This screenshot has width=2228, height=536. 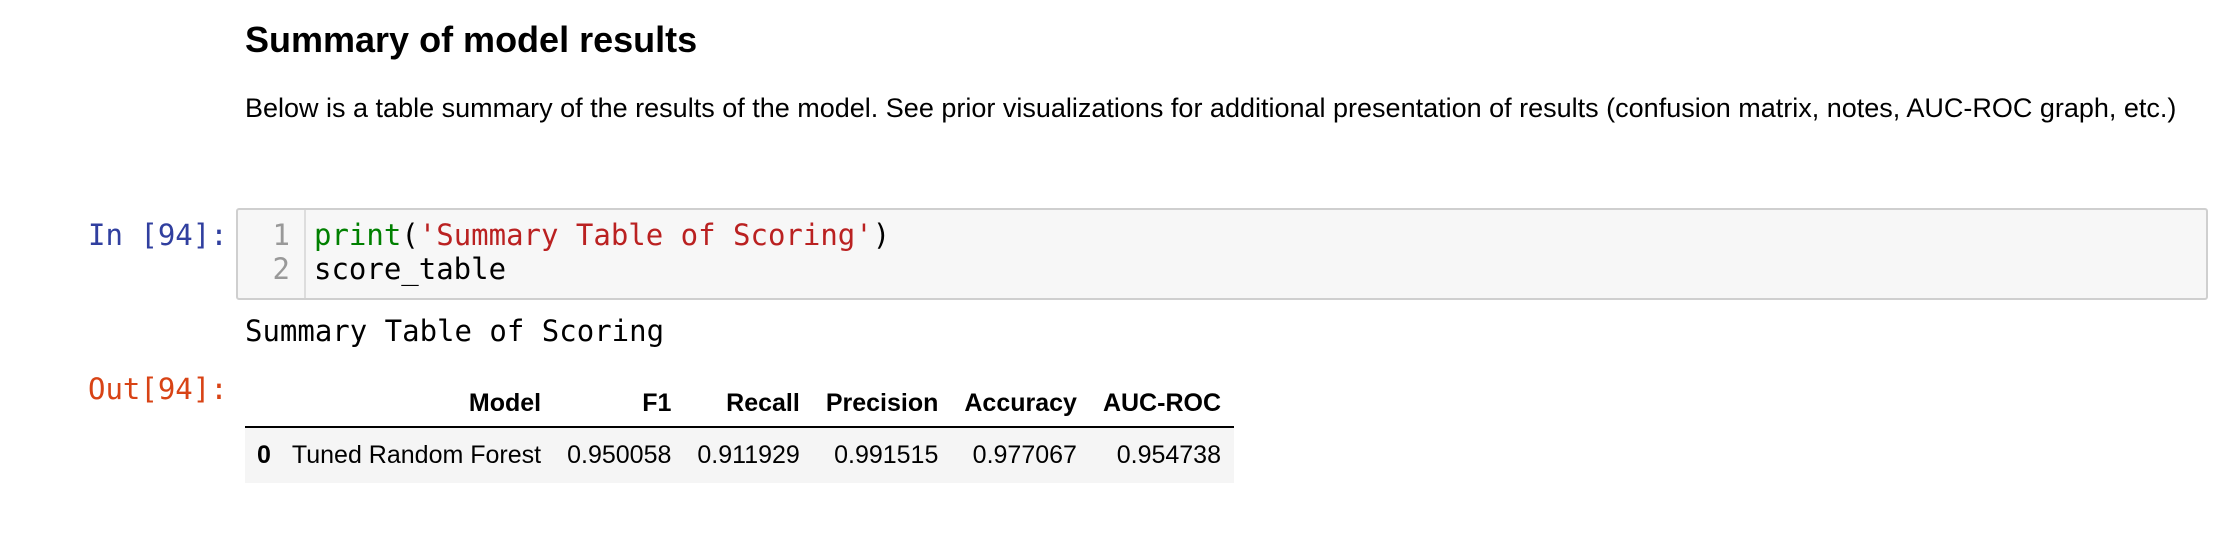 What do you see at coordinates (262, 403) in the screenshot?
I see `index-header` at bounding box center [262, 403].